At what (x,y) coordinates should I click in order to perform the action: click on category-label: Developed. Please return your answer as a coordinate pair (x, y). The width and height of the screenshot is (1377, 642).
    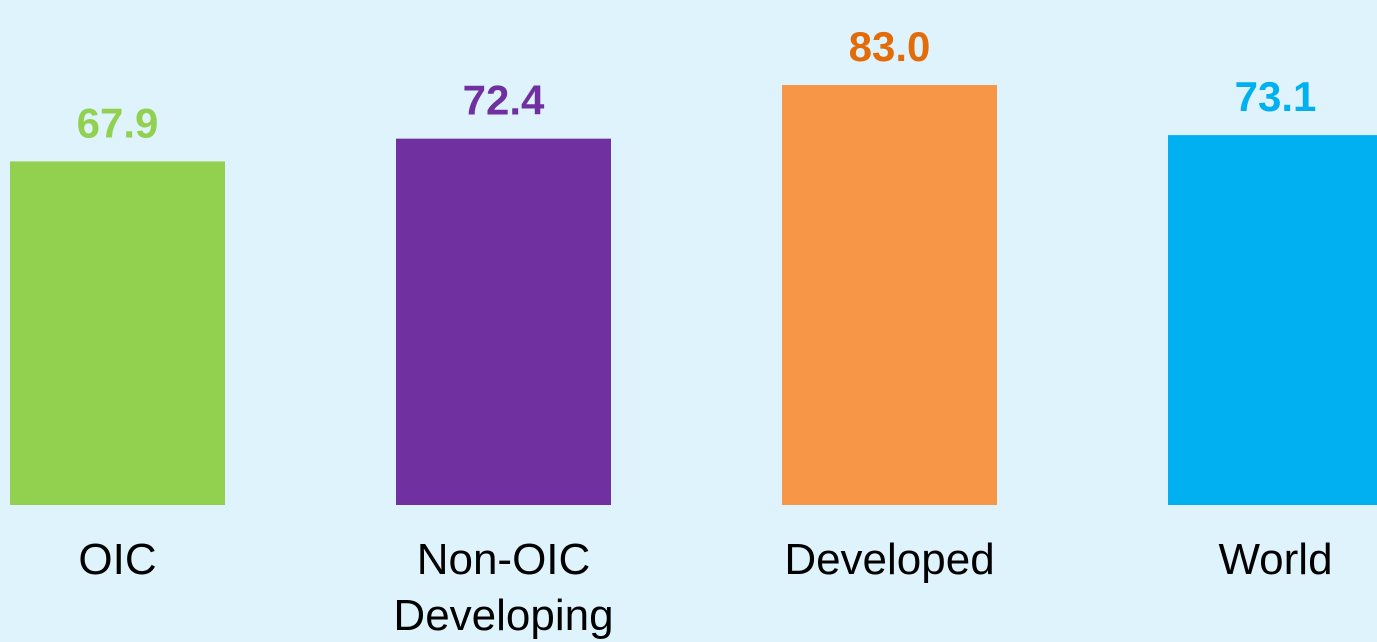
    Looking at the image, I should click on (889, 559).